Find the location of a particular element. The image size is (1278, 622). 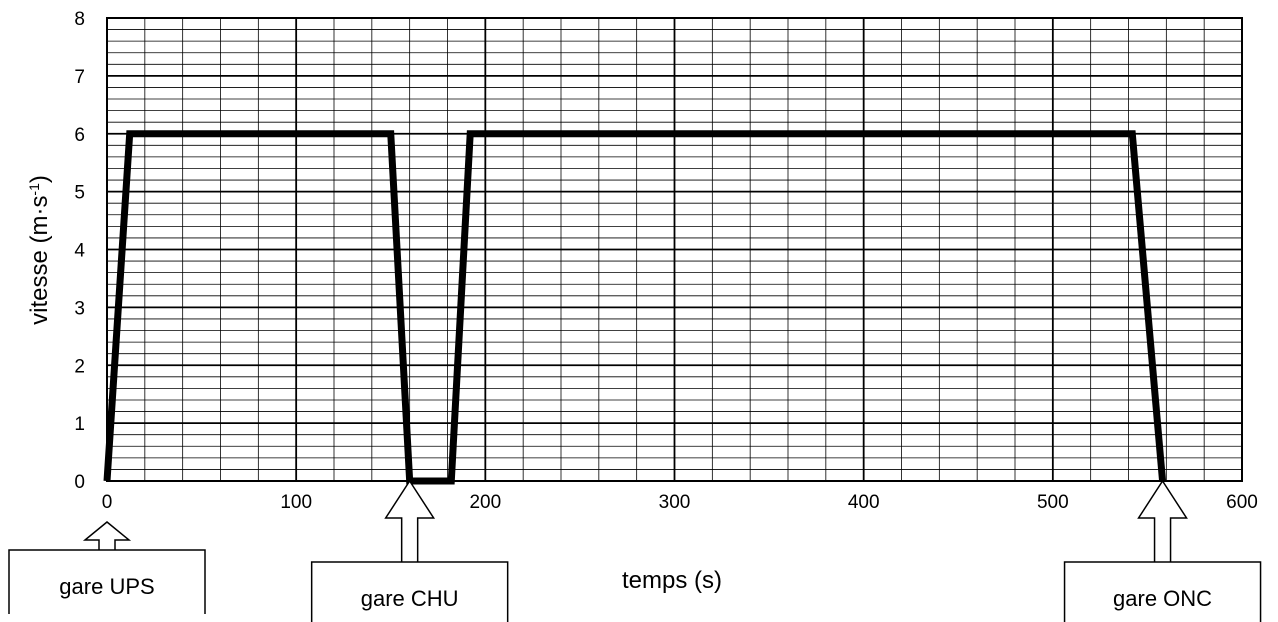

station-label: gare UPS is located at coordinates (106, 586).